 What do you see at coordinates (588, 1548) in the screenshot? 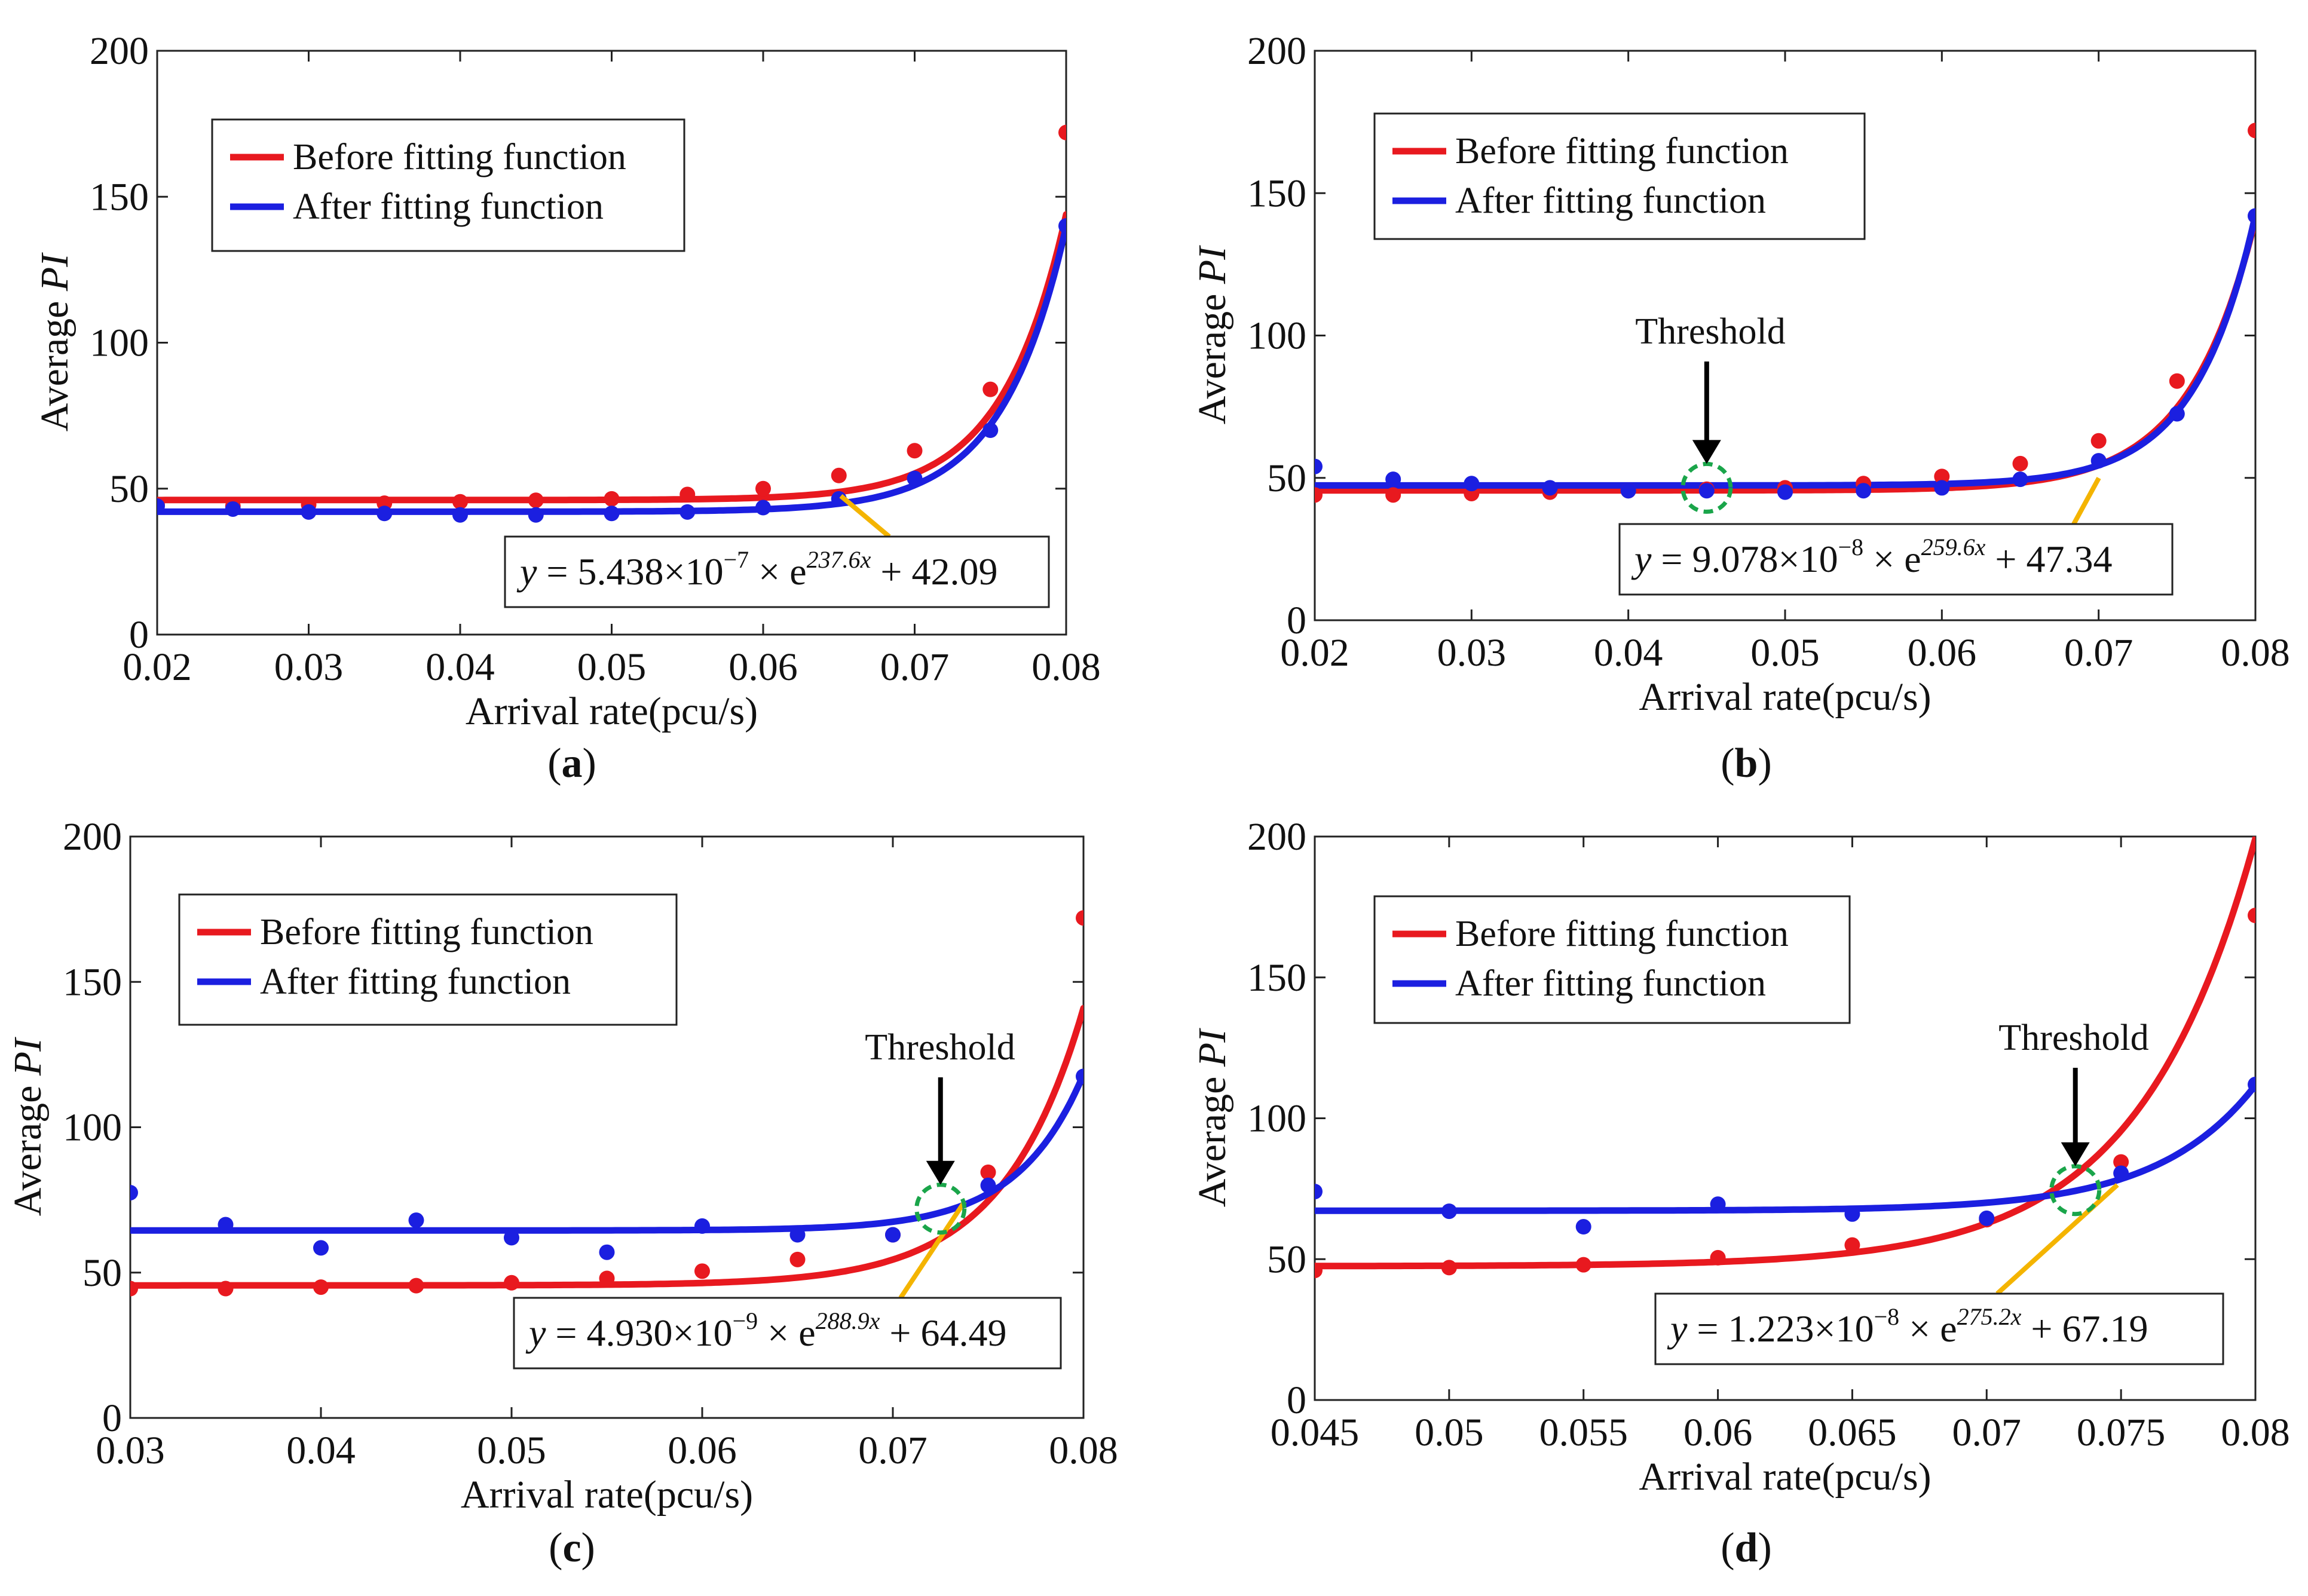
I see `panel-label-close: )` at bounding box center [588, 1548].